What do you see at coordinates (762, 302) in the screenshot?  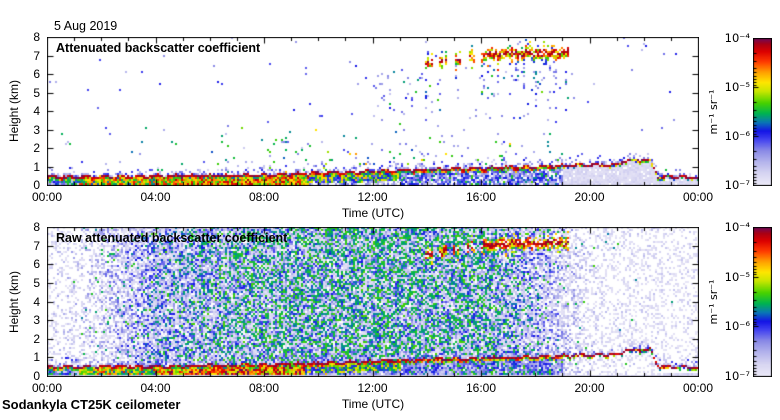 I see `colorbar-bottom` at bounding box center [762, 302].